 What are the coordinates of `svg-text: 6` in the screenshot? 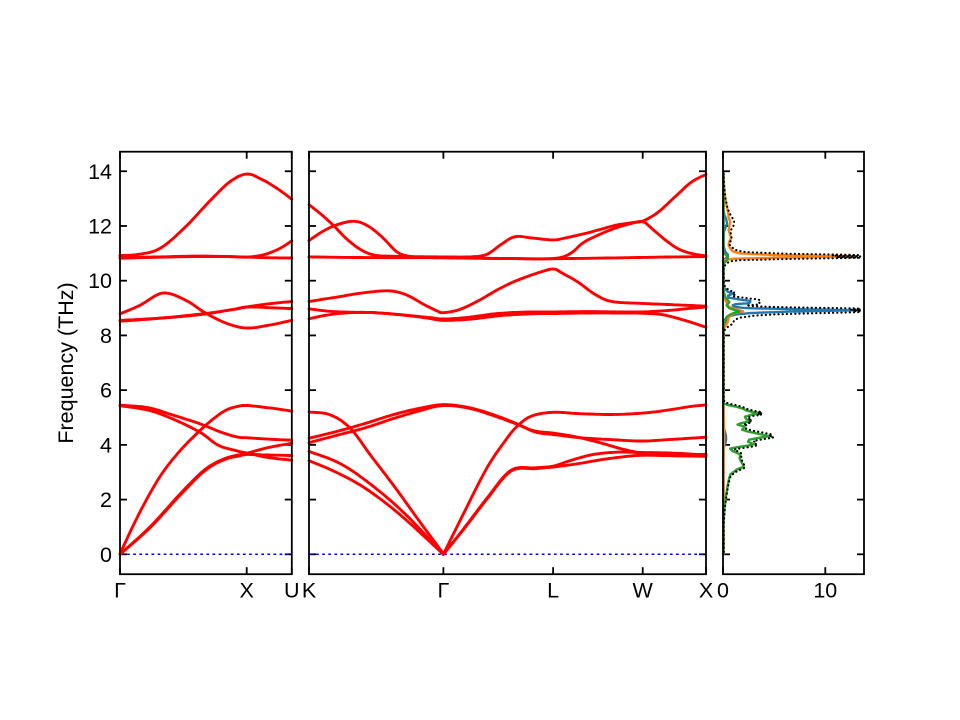 It's located at (106, 391).